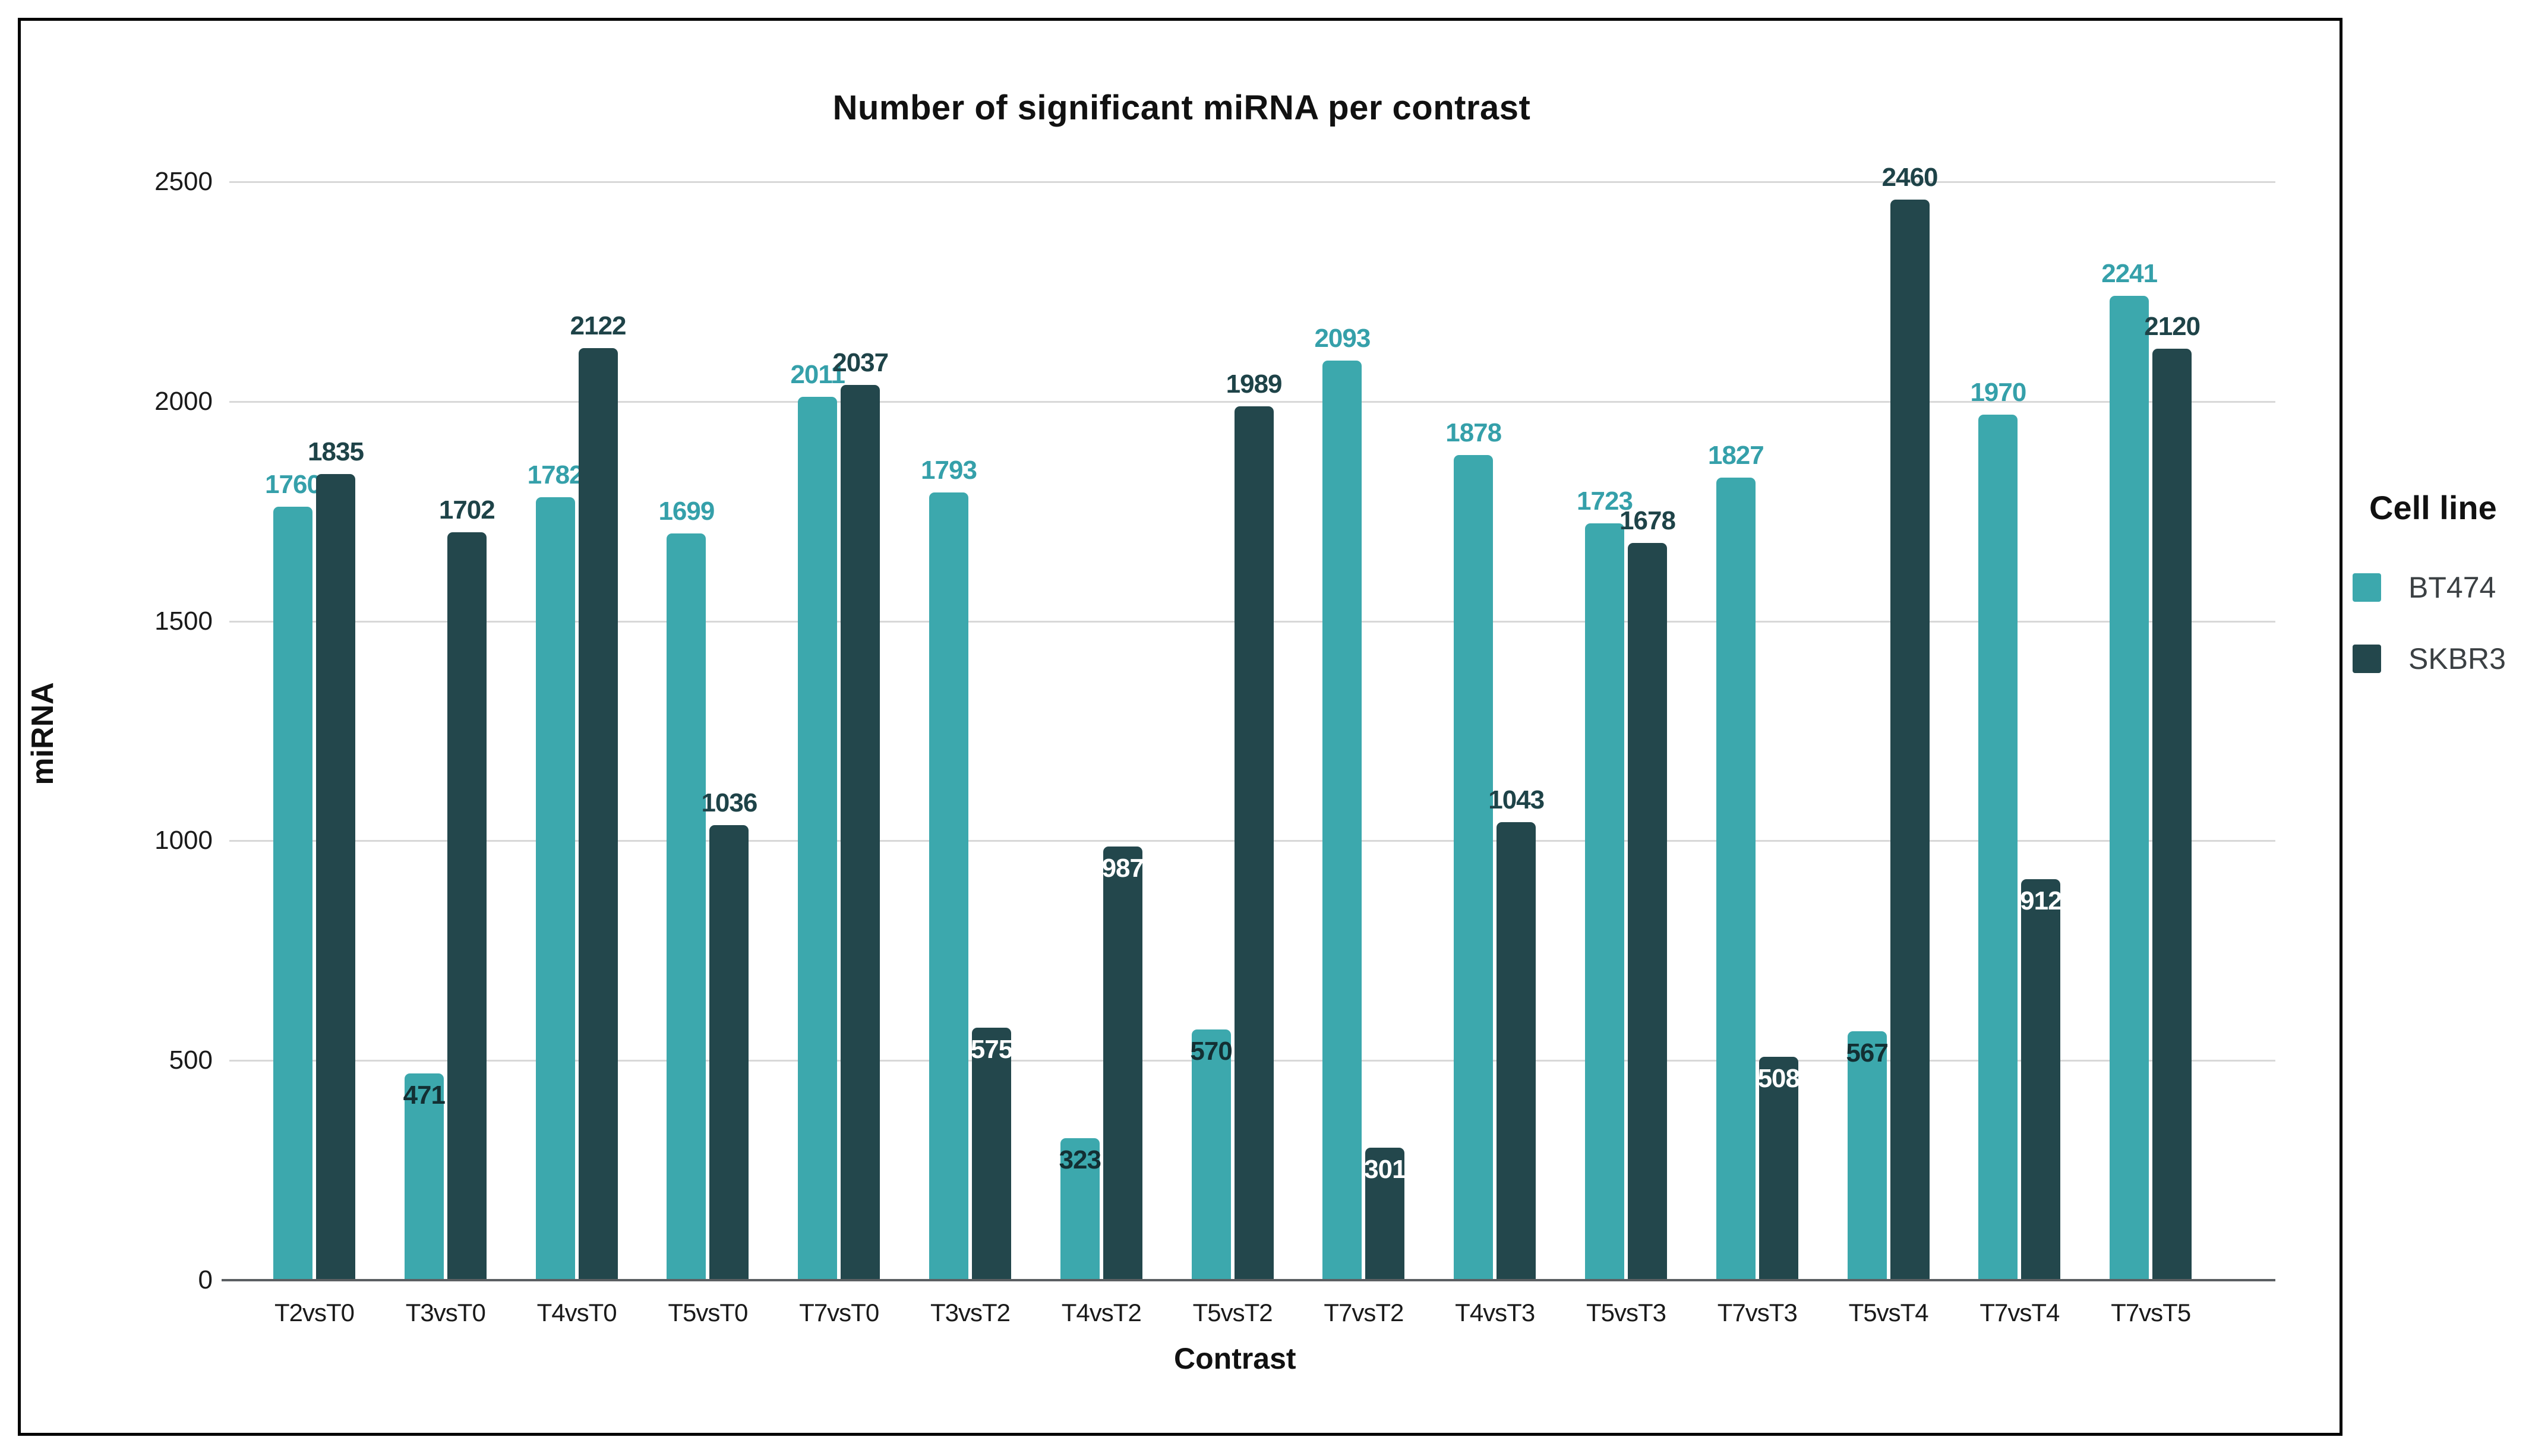 This screenshot has width=2532, height=1456. I want to click on bar-value-label: 2037, so click(860, 363).